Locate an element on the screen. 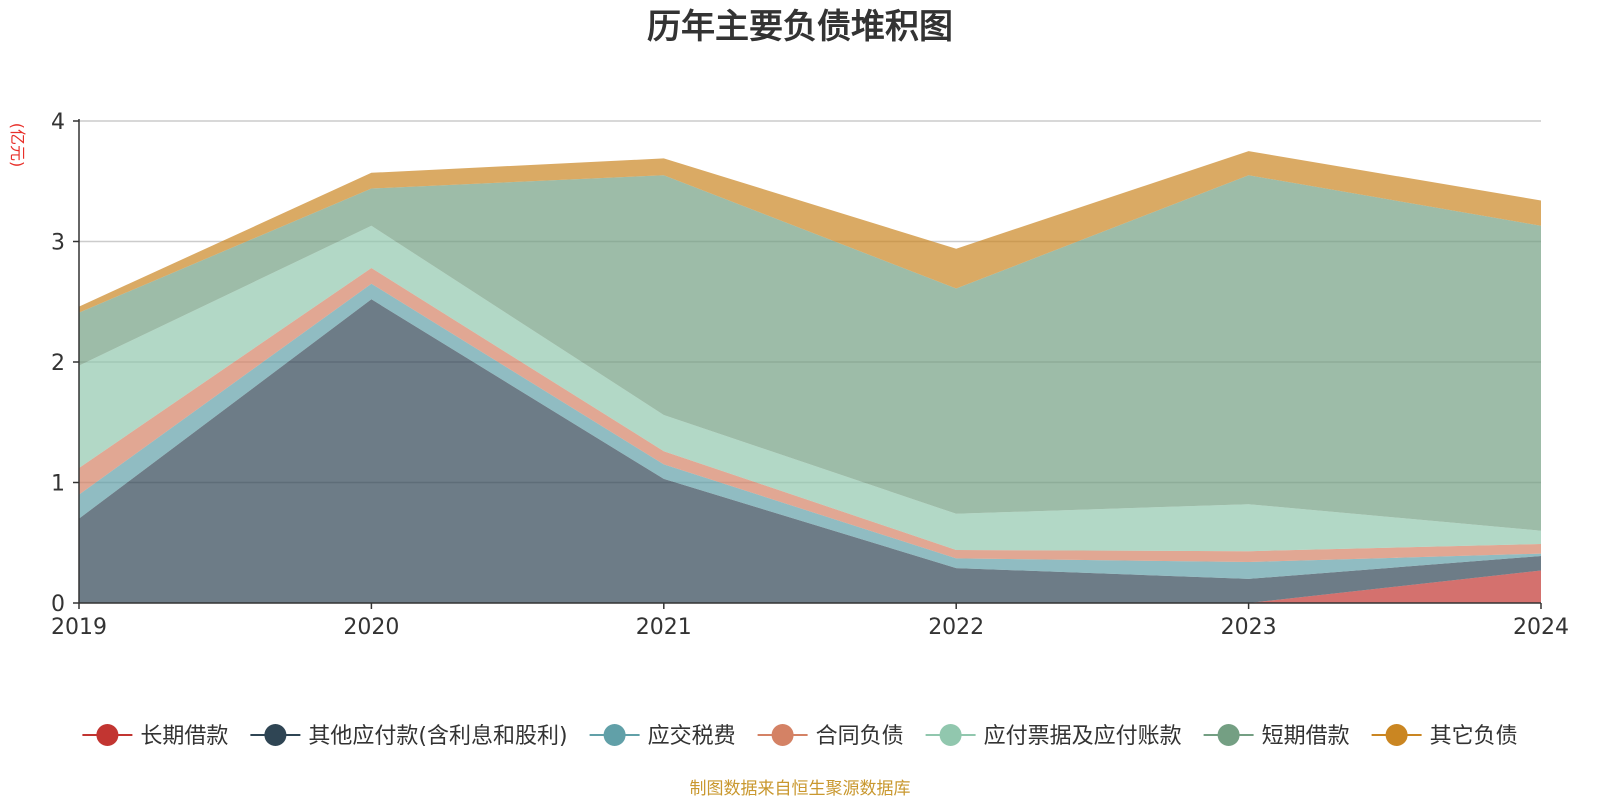 The height and width of the screenshot is (800, 1600). legend-item-1: 其他应付款(含利息和股利) is located at coordinates (409, 736).